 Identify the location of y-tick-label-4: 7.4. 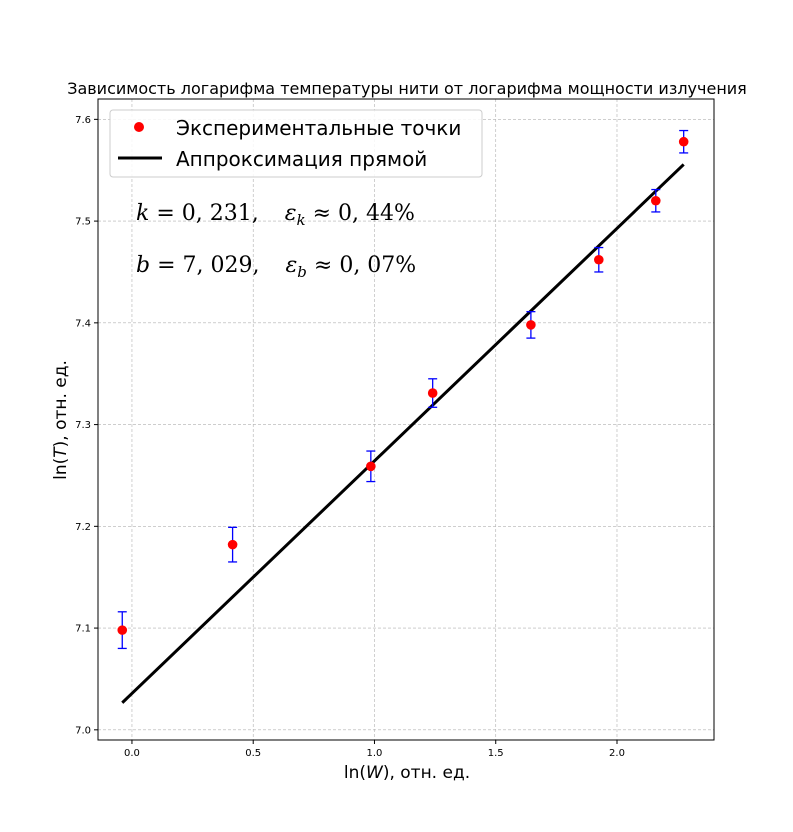
(83, 323).